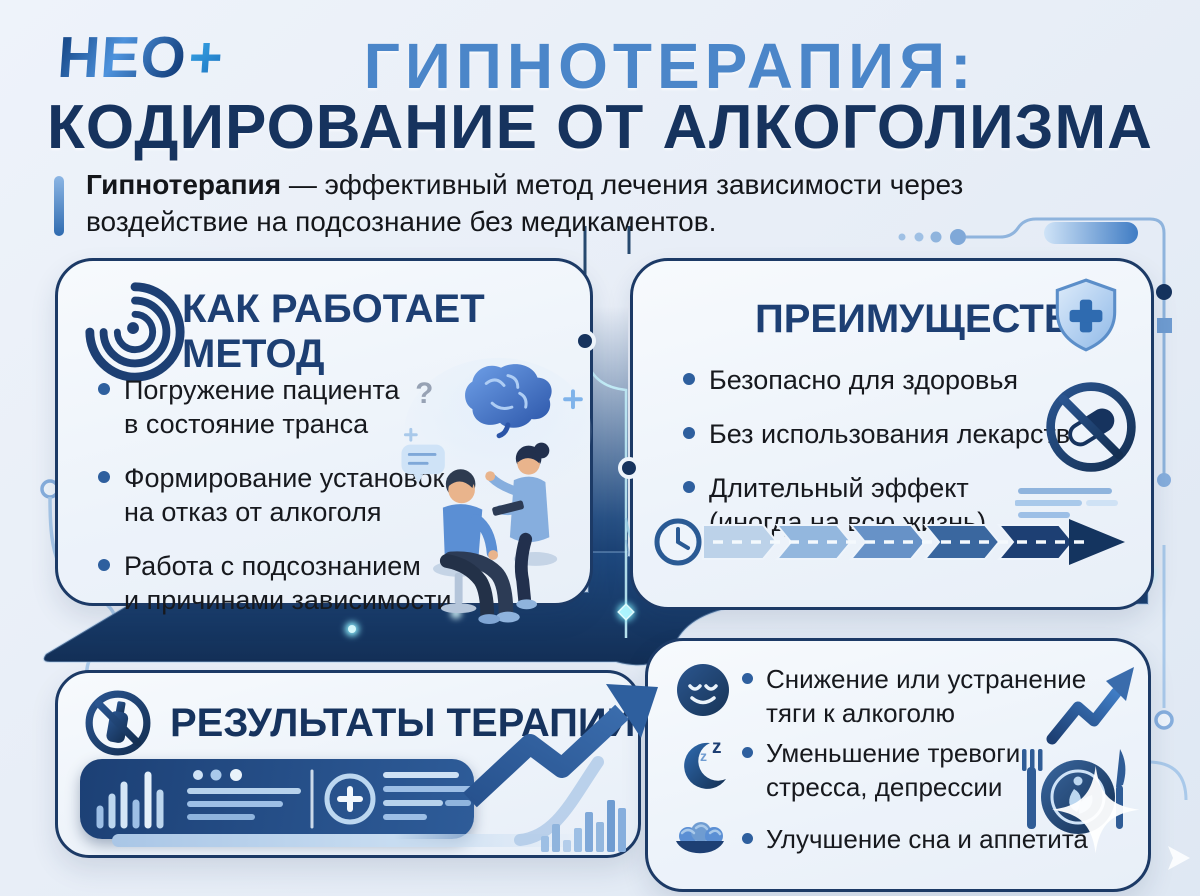 This screenshot has height=896, width=1200. I want to click on method-card-title: КАК РАБОТАЕТ МЕТОД, so click(333, 331).